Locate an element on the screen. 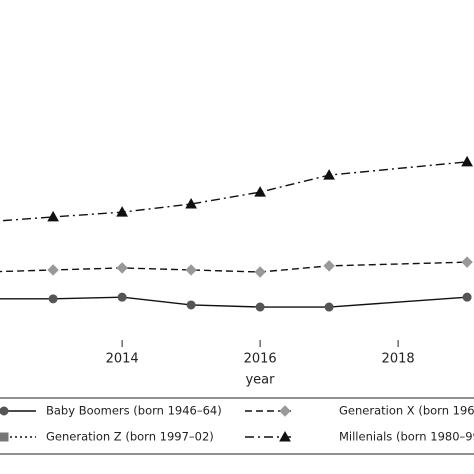 Image resolution: width=474 pixels, height=474 pixels. legend-label: Generation X (born 1965–80) is located at coordinates (406, 411).